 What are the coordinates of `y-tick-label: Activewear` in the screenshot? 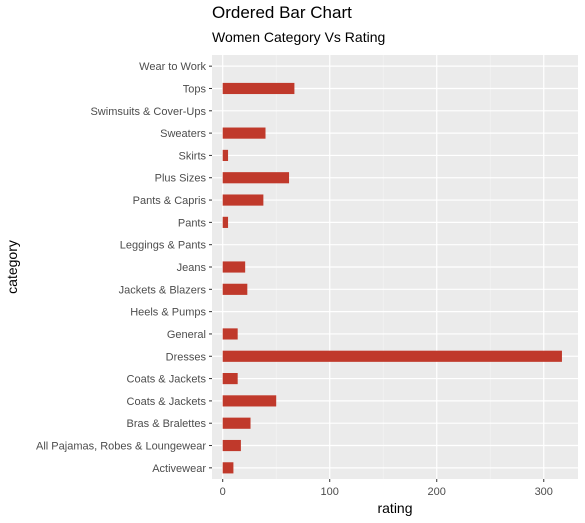 It's located at (179, 469).